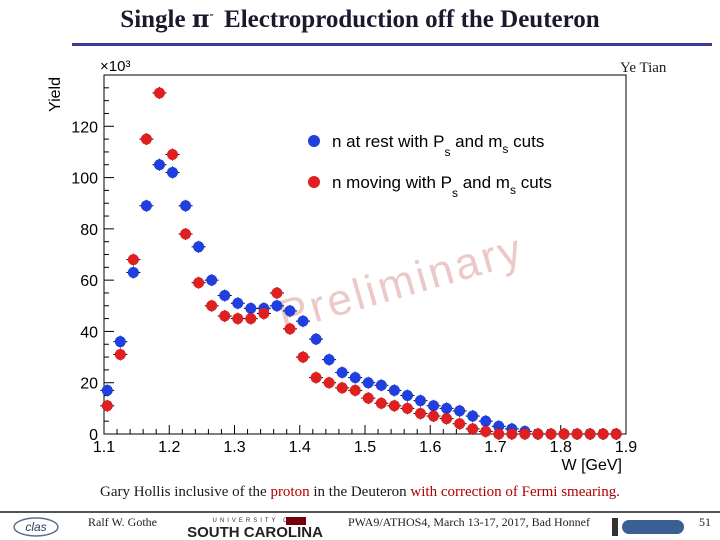  I want to click on usc-logo: UNIVERSITY OF SOUTH CAROLINA, so click(255, 528).